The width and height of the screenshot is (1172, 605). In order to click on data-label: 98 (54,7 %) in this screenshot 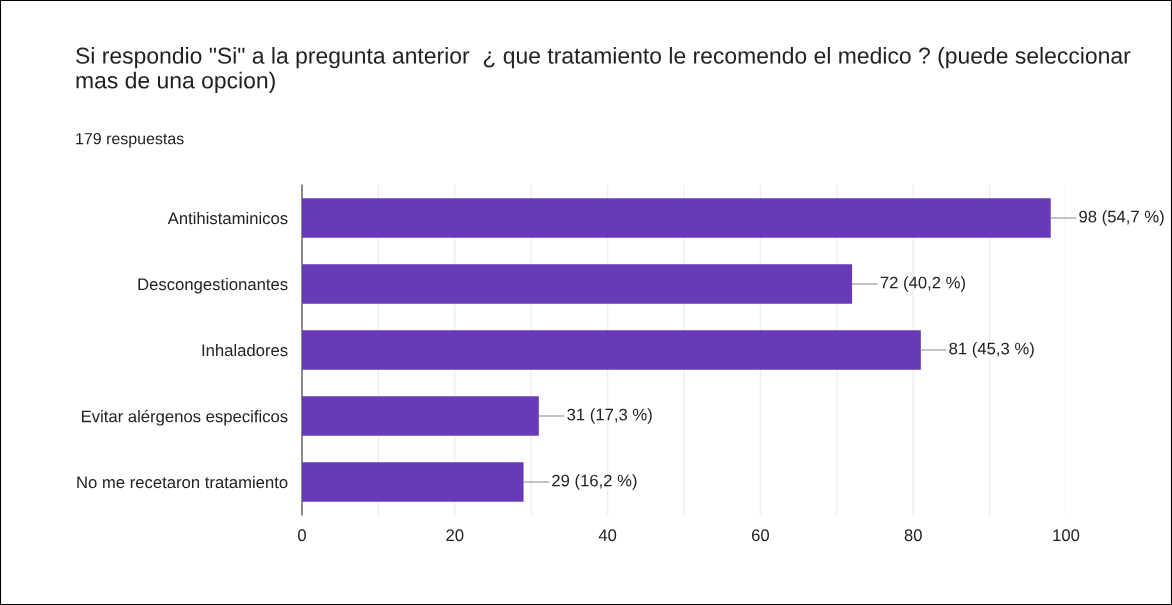, I will do `click(1121, 218)`.